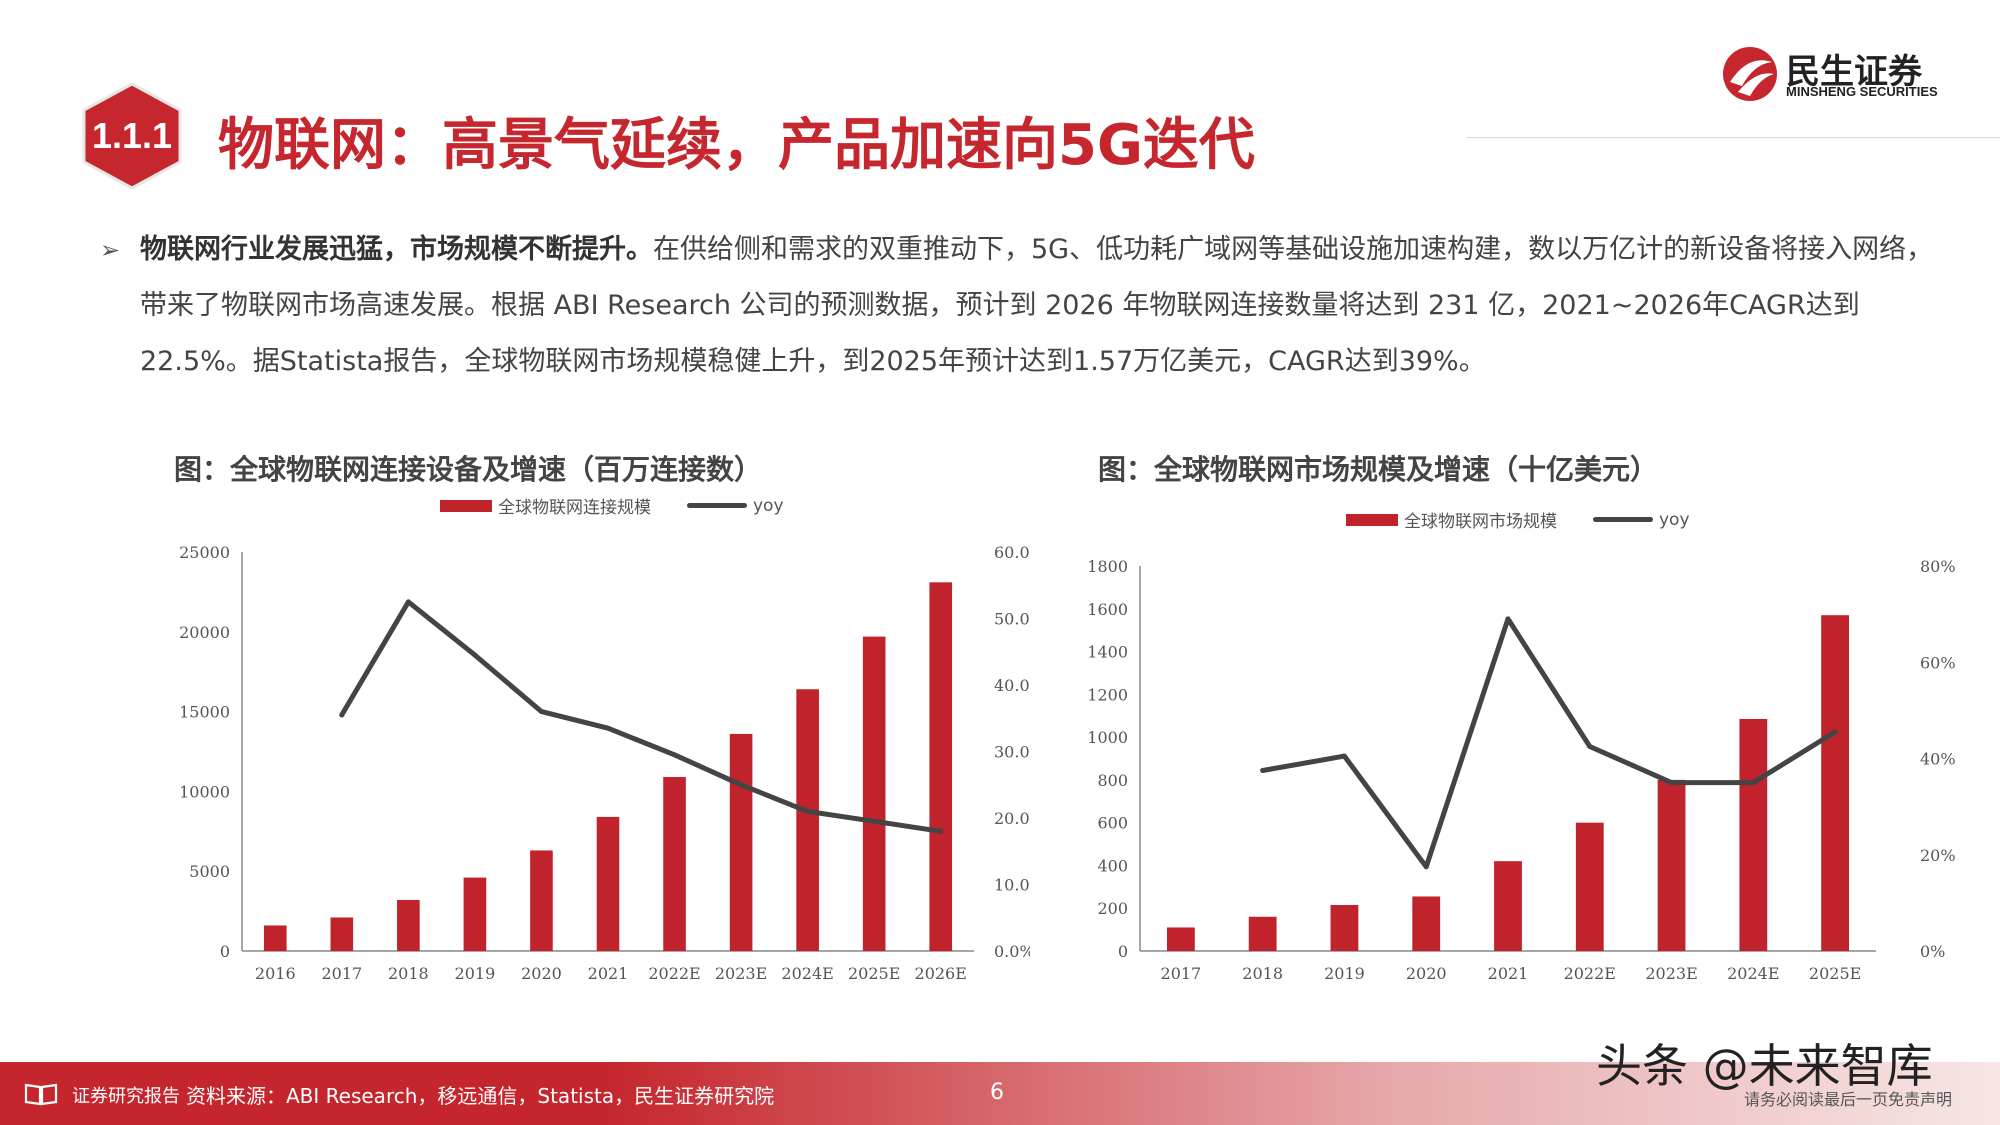 Image resolution: width=2000 pixels, height=1125 pixels. I want to click on chart1-bar-2018, so click(408, 925).